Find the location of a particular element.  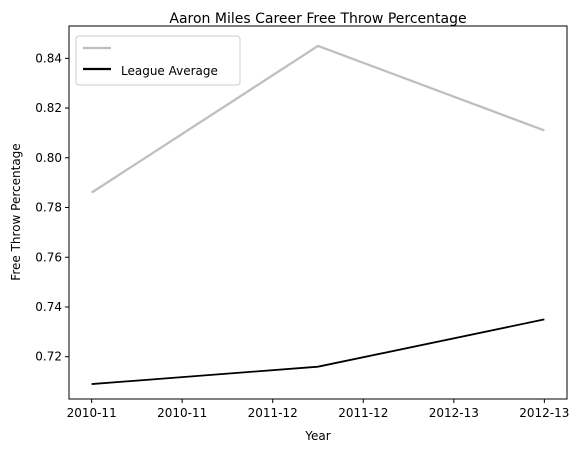

x-axis-label: Year is located at coordinates (317, 436).